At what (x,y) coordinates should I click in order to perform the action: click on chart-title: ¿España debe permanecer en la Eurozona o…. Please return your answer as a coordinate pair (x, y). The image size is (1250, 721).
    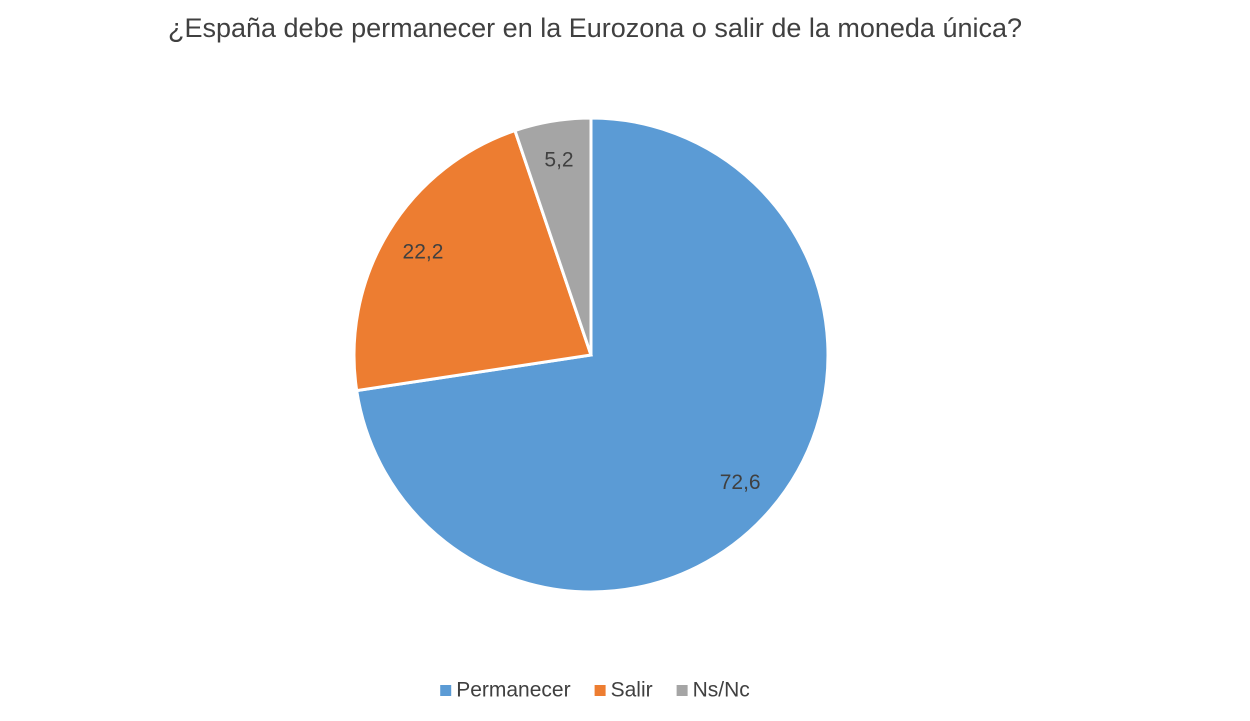
    Looking at the image, I should click on (595, 28).